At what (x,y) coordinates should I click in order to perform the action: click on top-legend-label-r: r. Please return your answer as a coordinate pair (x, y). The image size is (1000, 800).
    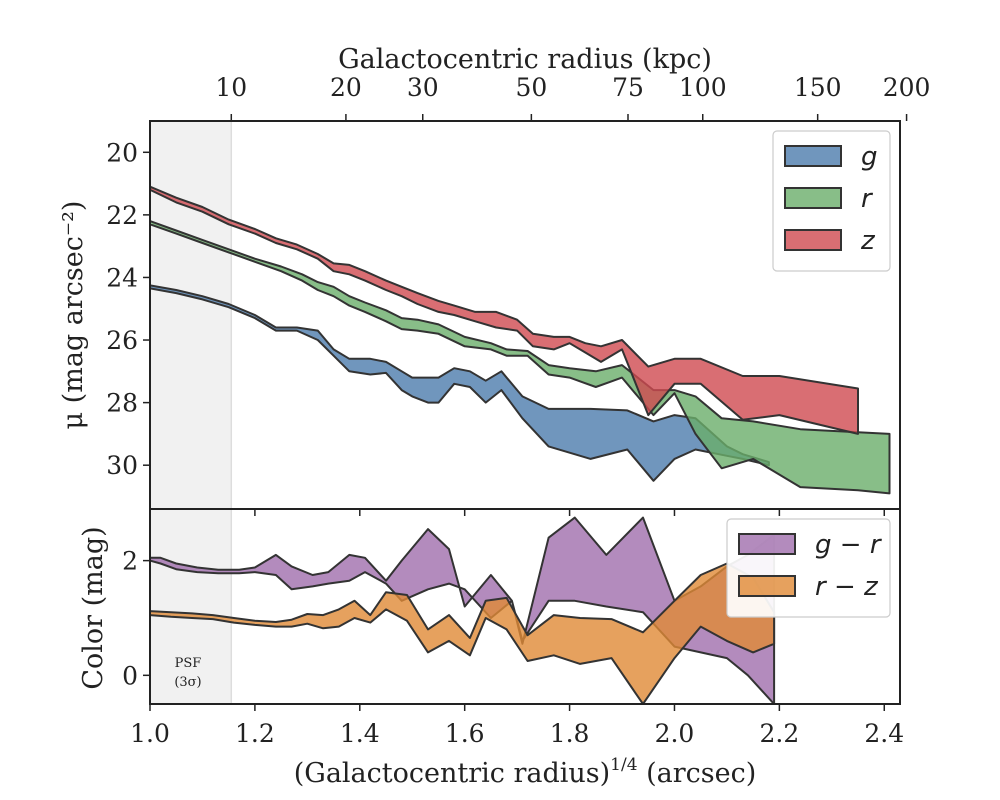
    Looking at the image, I should click on (867, 199).